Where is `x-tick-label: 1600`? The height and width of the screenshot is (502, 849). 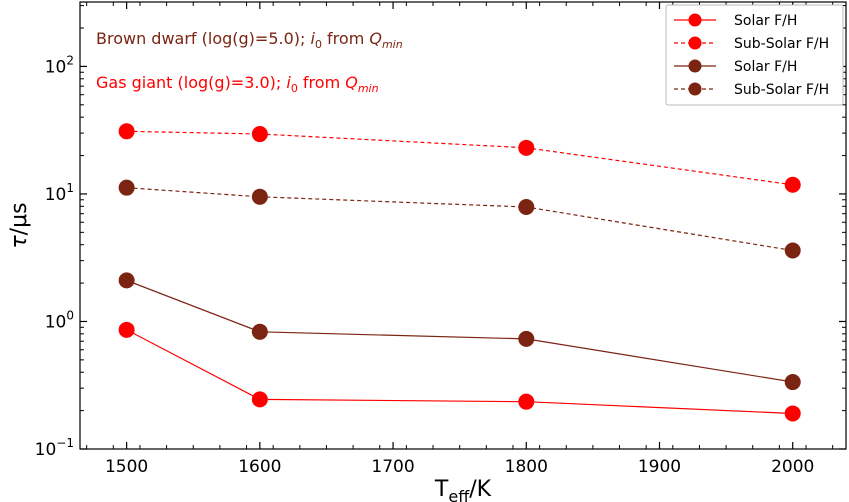
x-tick-label: 1600 is located at coordinates (259, 467).